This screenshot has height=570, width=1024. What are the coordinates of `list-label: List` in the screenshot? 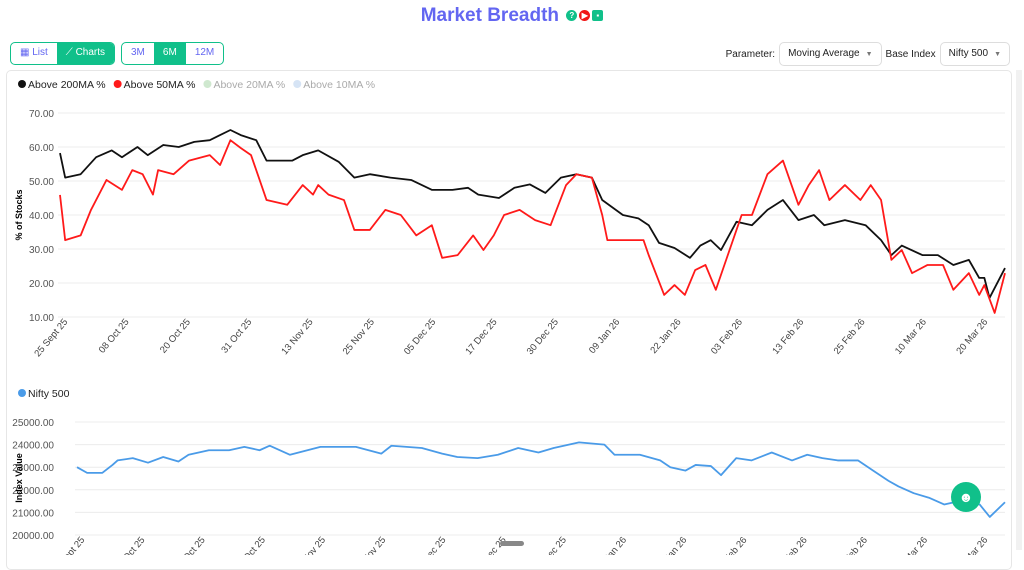 It's located at (40, 52).